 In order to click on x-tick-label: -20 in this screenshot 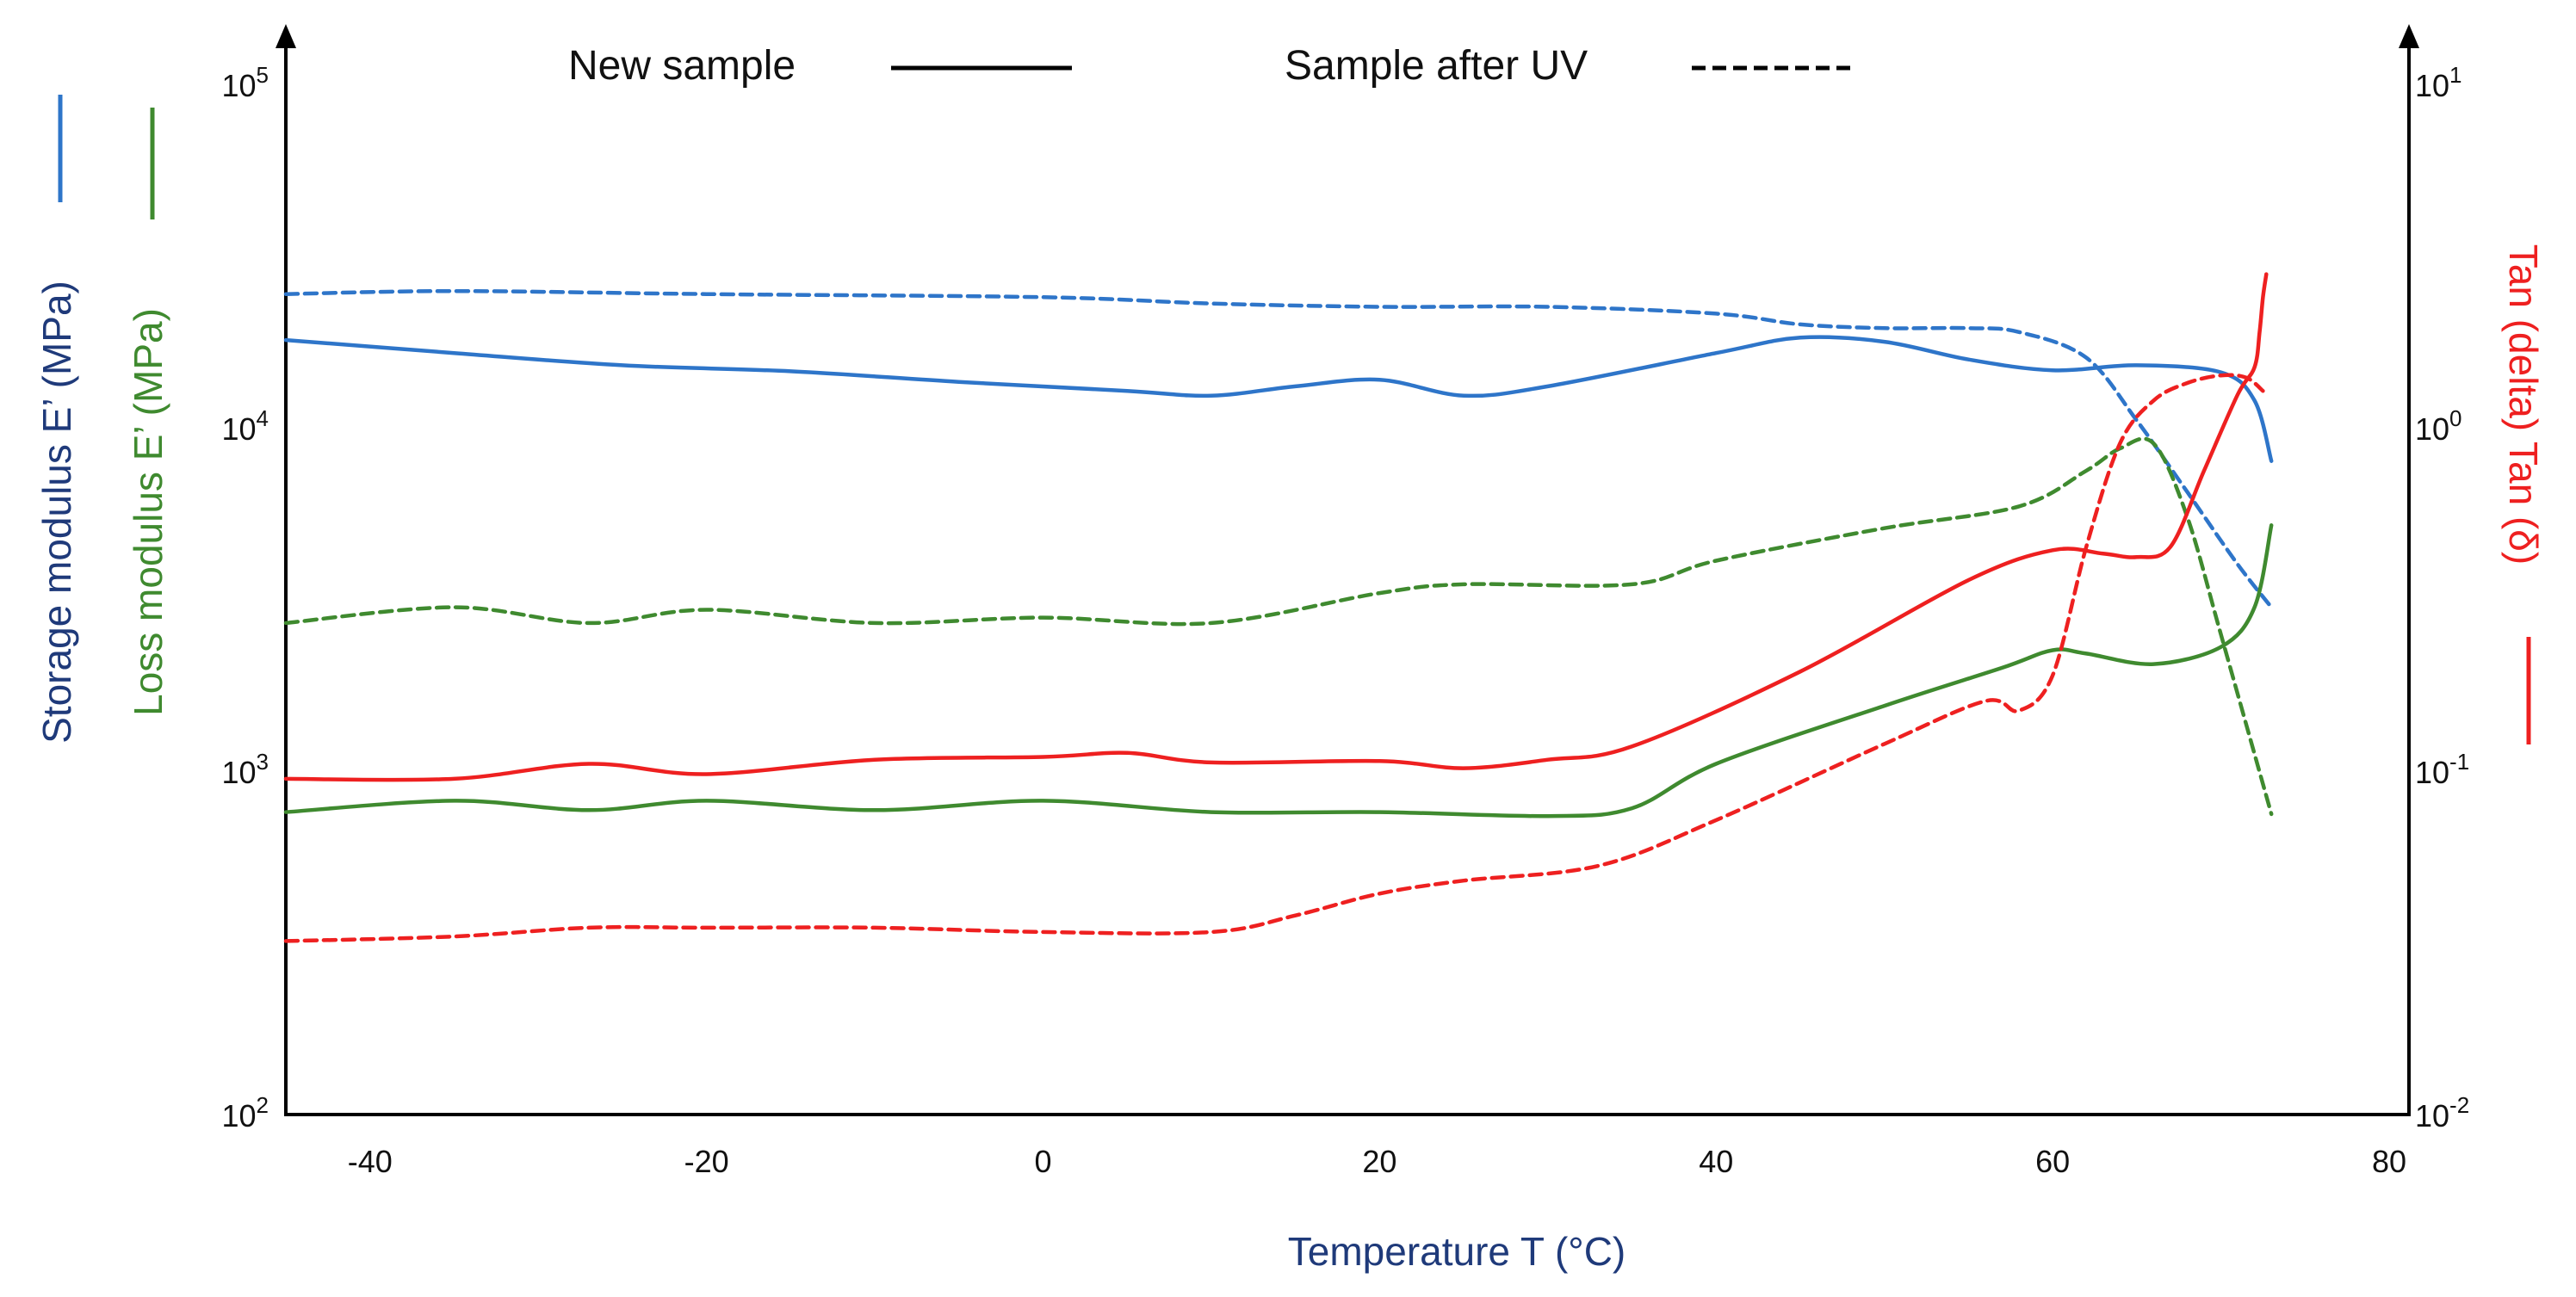, I will do `click(707, 1161)`.